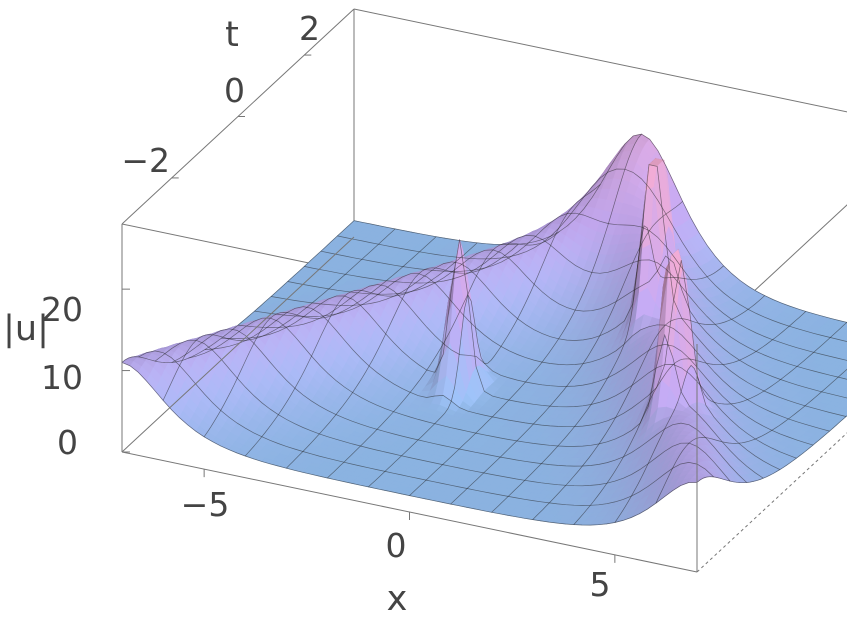 This screenshot has height=623, width=847. What do you see at coordinates (309, 28) in the screenshot?
I see `t-tick-label: 2` at bounding box center [309, 28].